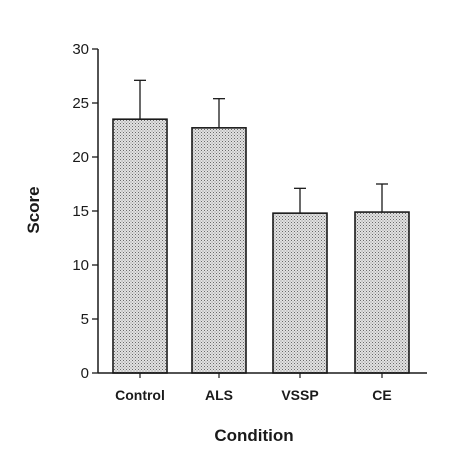 Image resolution: width=456 pixels, height=455 pixels. I want to click on y-tick-label-15: 15, so click(80, 211).